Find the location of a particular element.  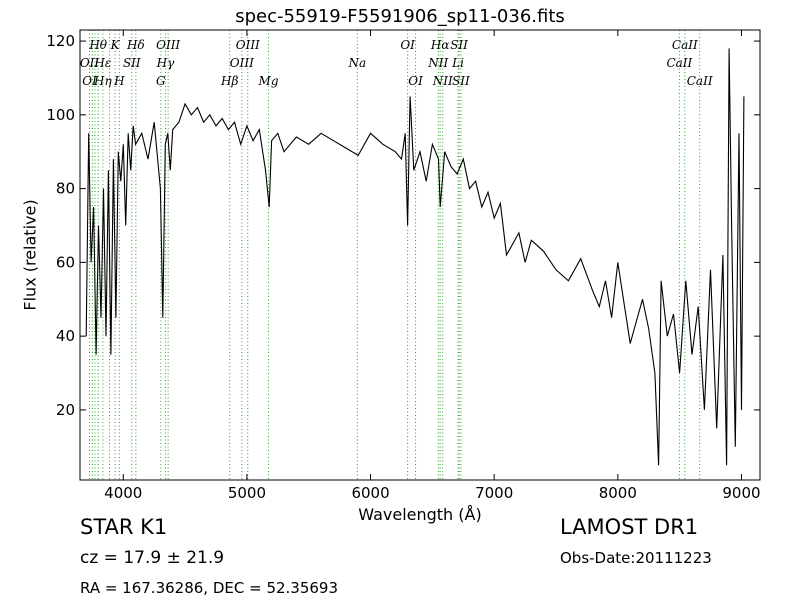

x-axis-label: Wavelength (Å) is located at coordinates (420, 514).